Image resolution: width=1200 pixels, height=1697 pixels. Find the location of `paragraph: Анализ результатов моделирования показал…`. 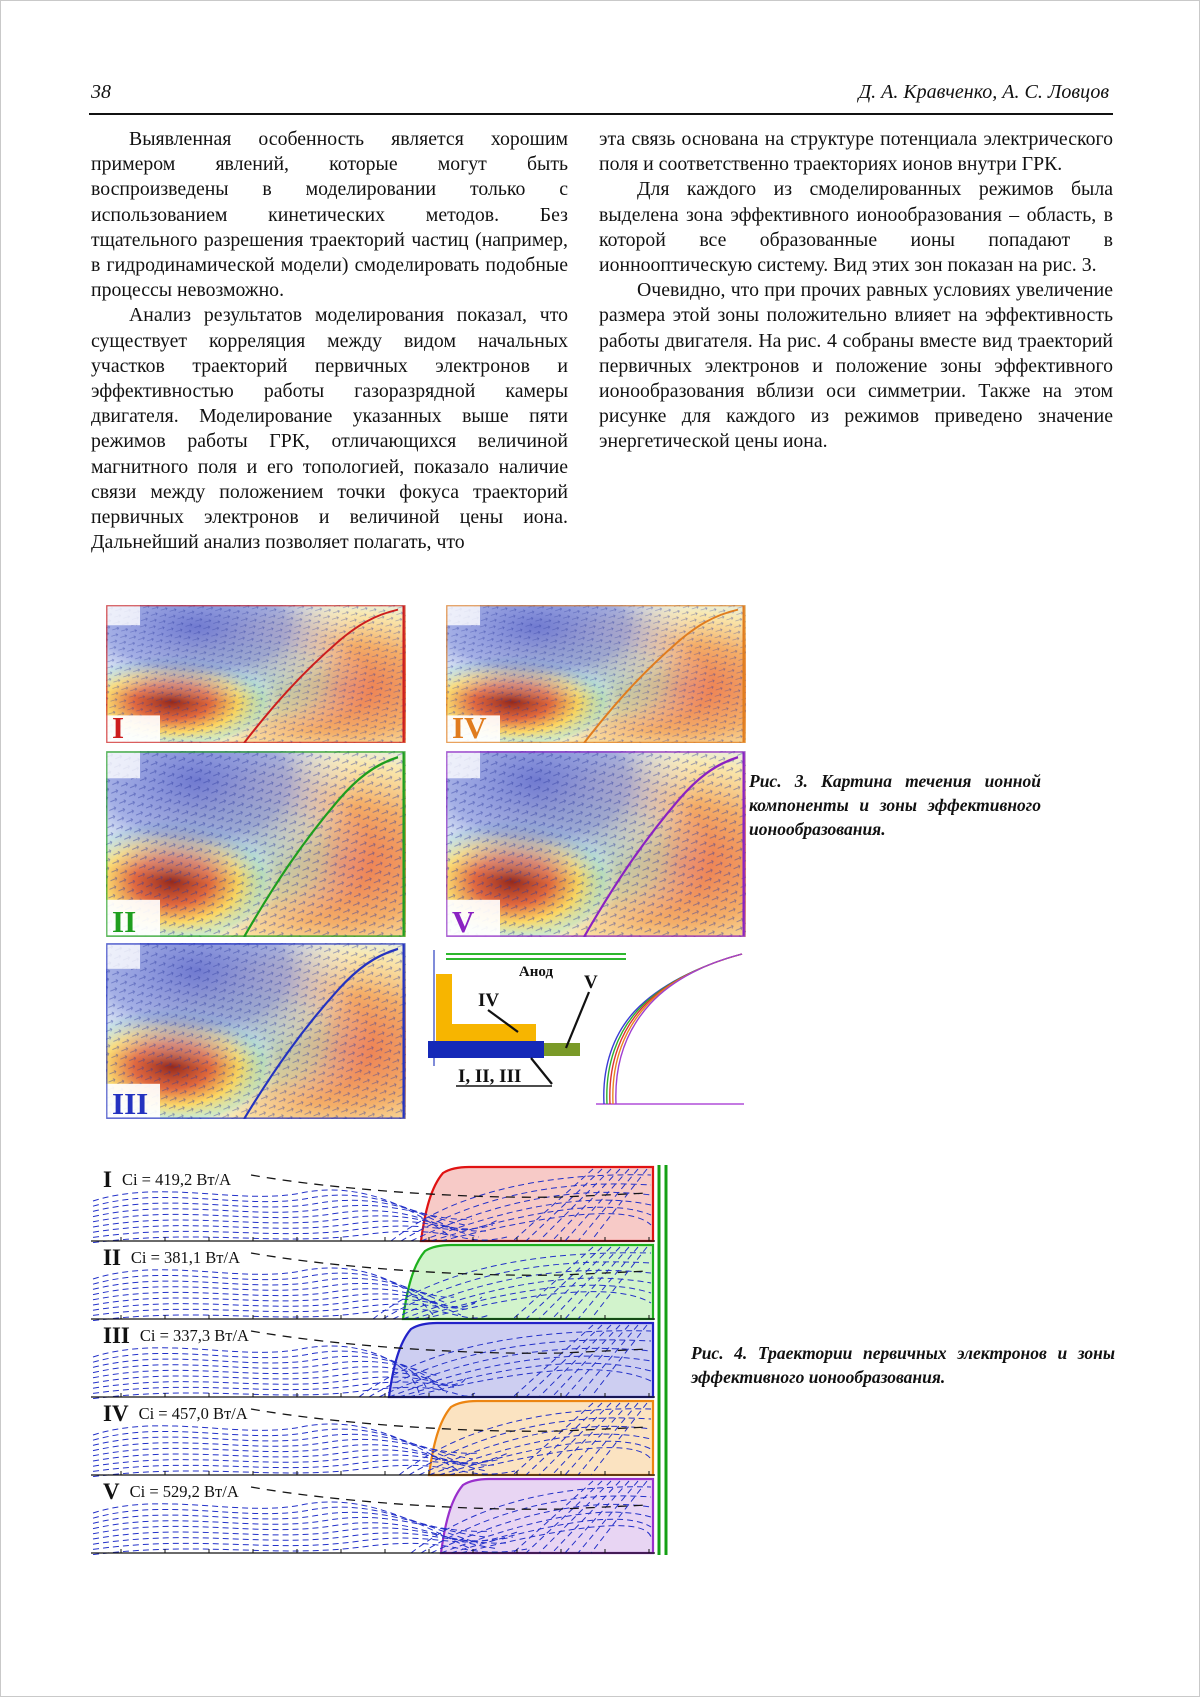

paragraph: Анализ результатов моделирования показал… is located at coordinates (329, 429).